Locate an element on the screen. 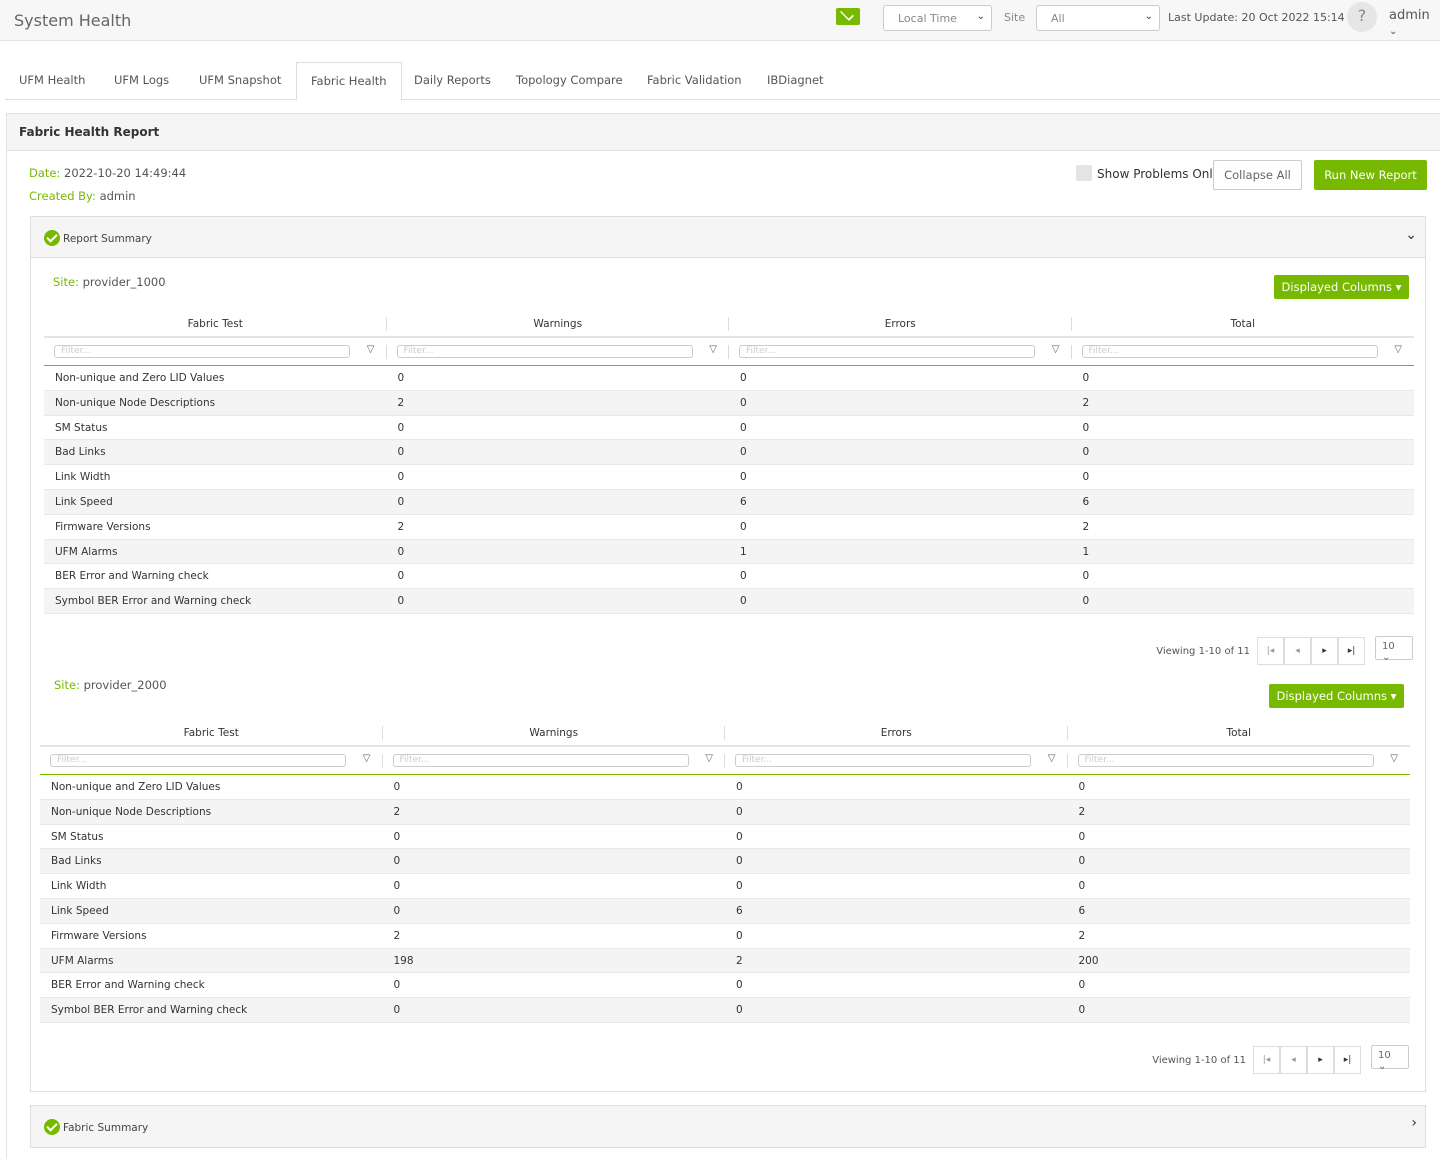  site-select: All ⌄ is located at coordinates (1098, 18).